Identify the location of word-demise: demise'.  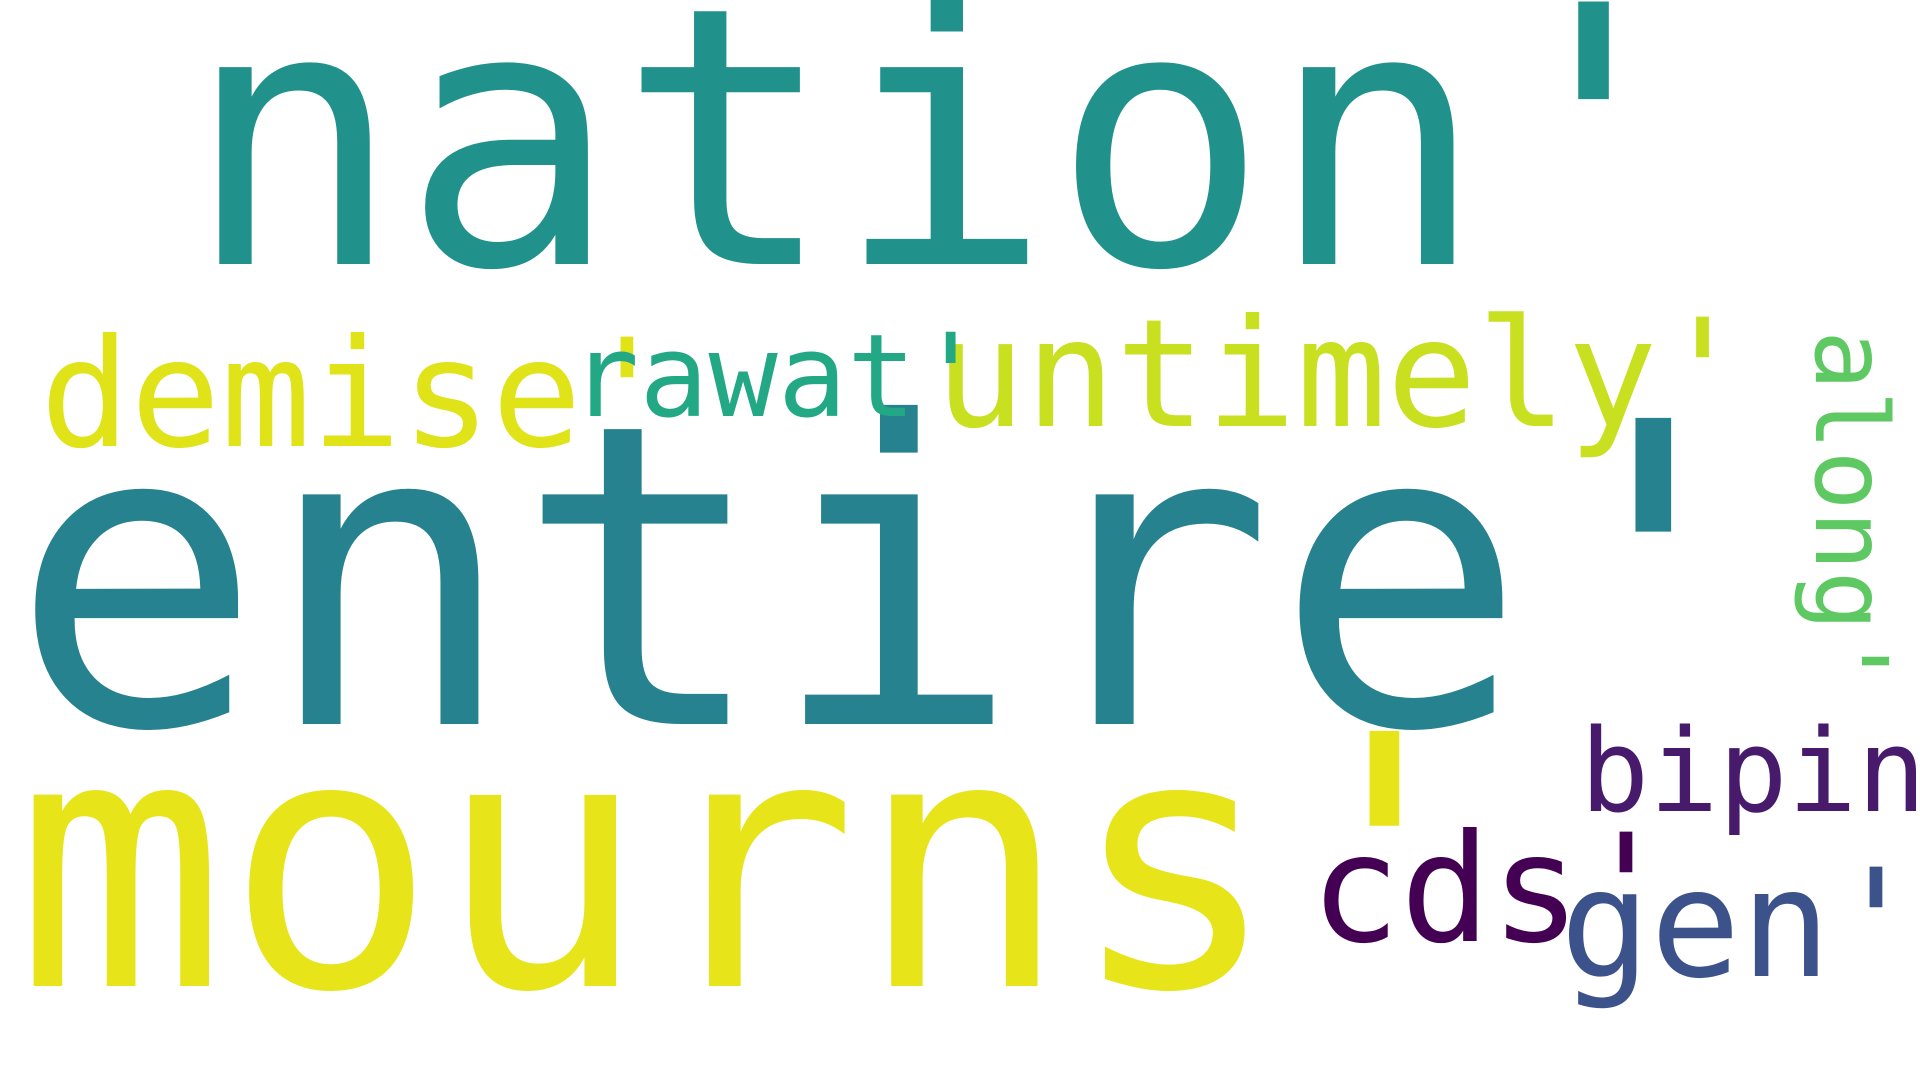
(356, 395).